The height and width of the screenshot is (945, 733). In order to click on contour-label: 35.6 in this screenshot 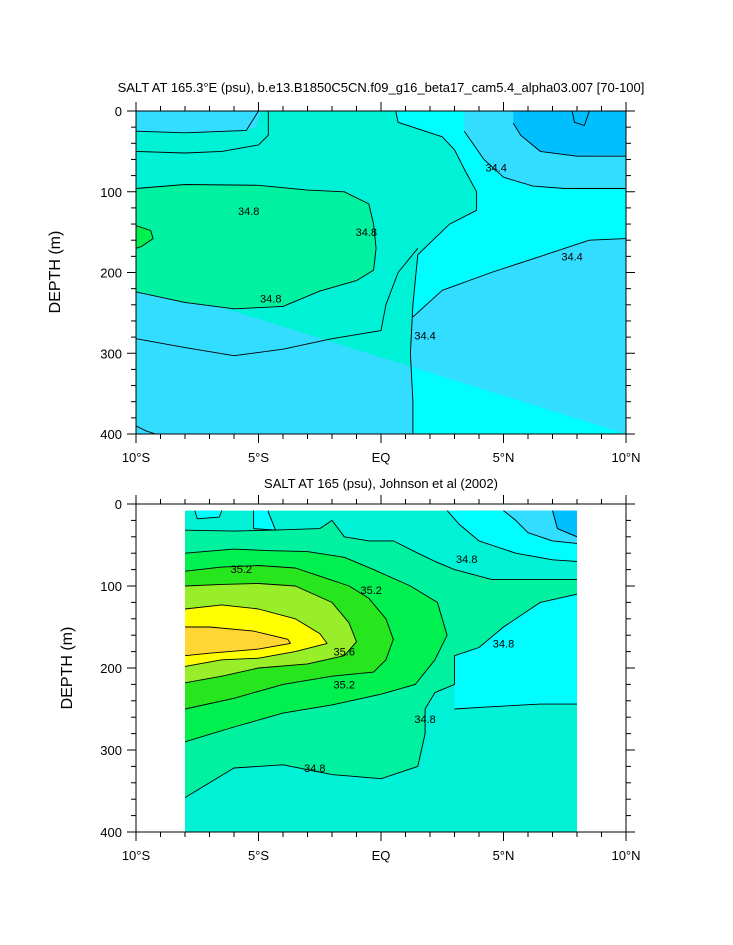, I will do `click(344, 653)`.